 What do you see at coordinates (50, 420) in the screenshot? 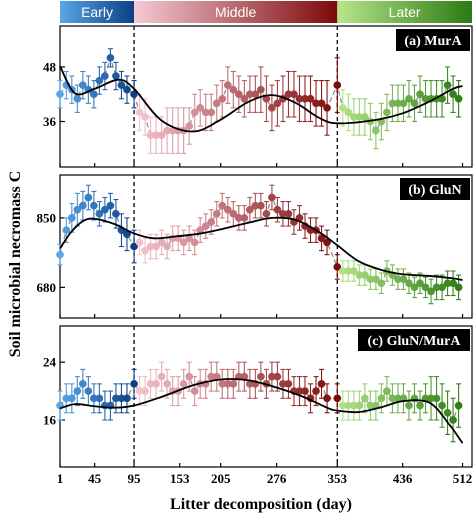
I see `y-tick-label: 16` at bounding box center [50, 420].